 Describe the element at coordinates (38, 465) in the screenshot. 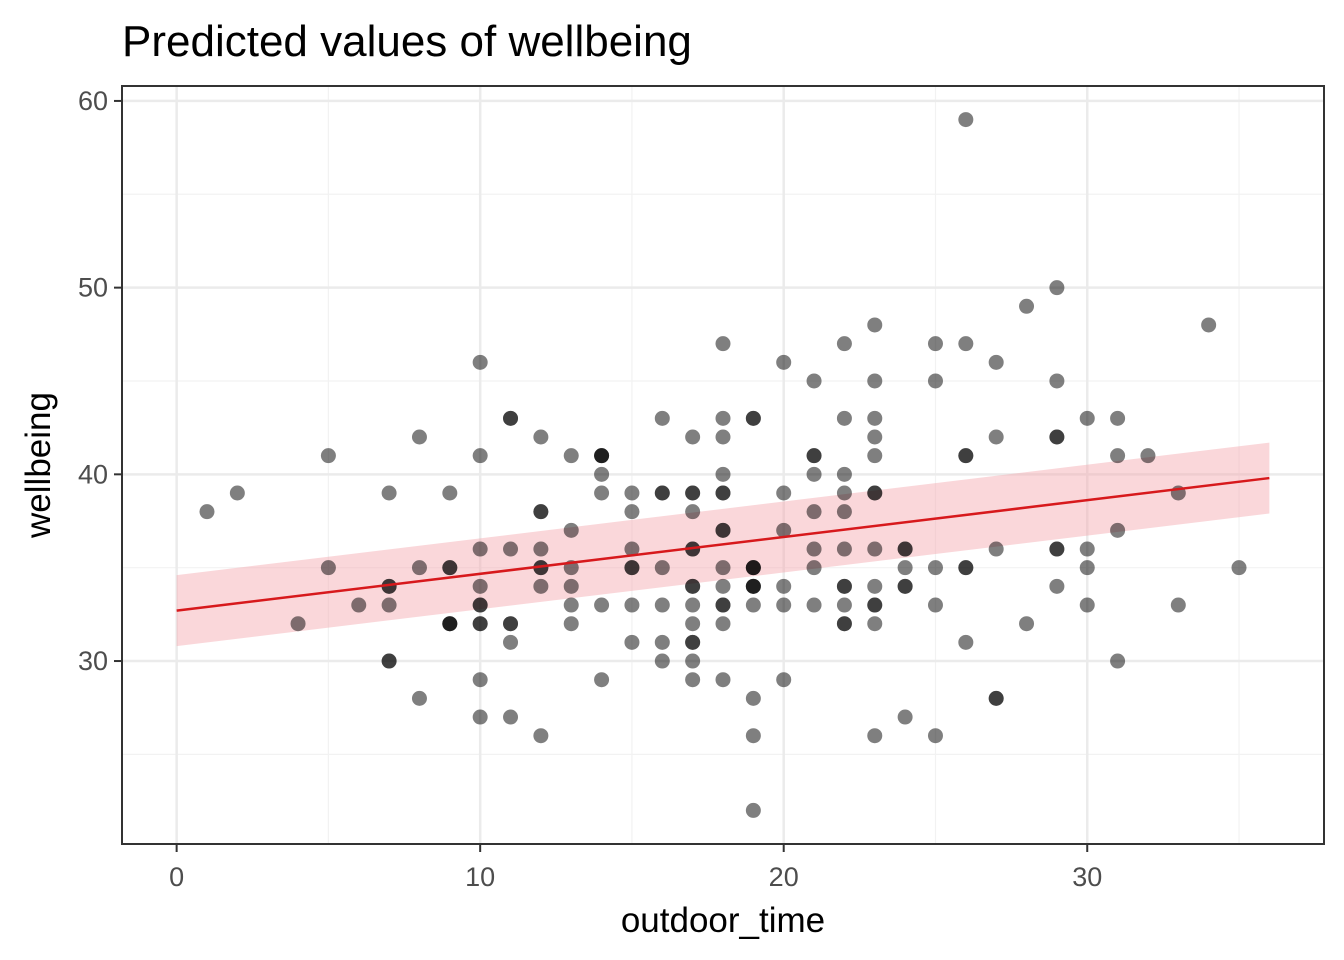

I see `y-axis-label: wellbeing` at that location.